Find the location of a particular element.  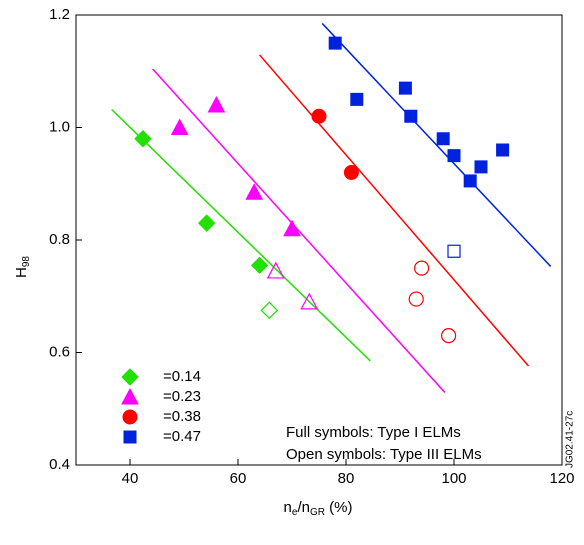

x-label-end: (%) is located at coordinates (339, 507).